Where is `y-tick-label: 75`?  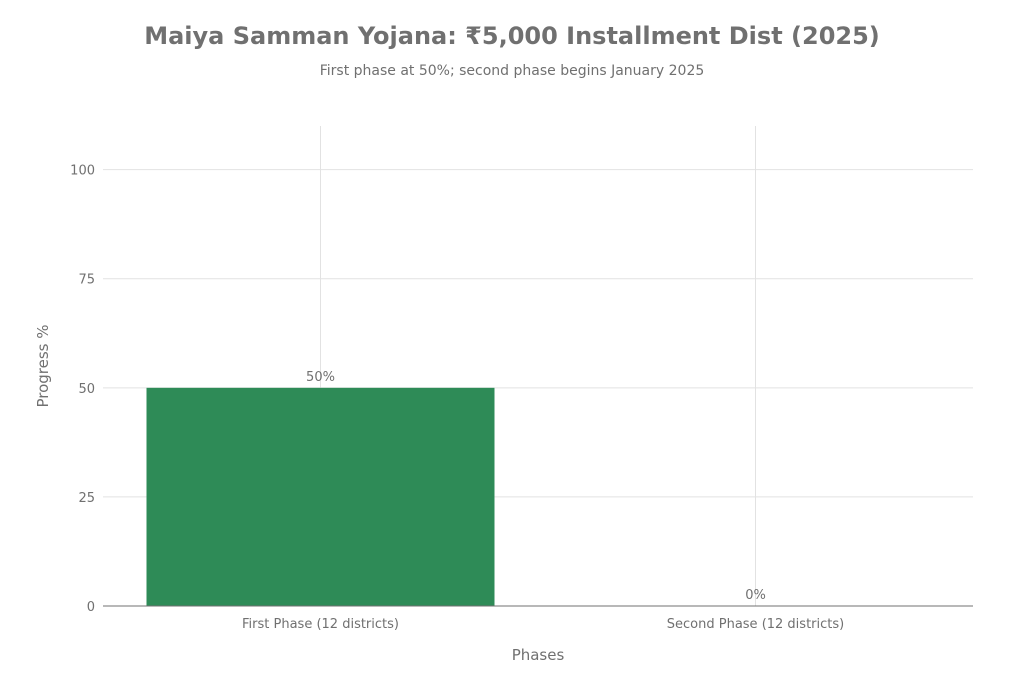 y-tick-label: 75 is located at coordinates (86, 280).